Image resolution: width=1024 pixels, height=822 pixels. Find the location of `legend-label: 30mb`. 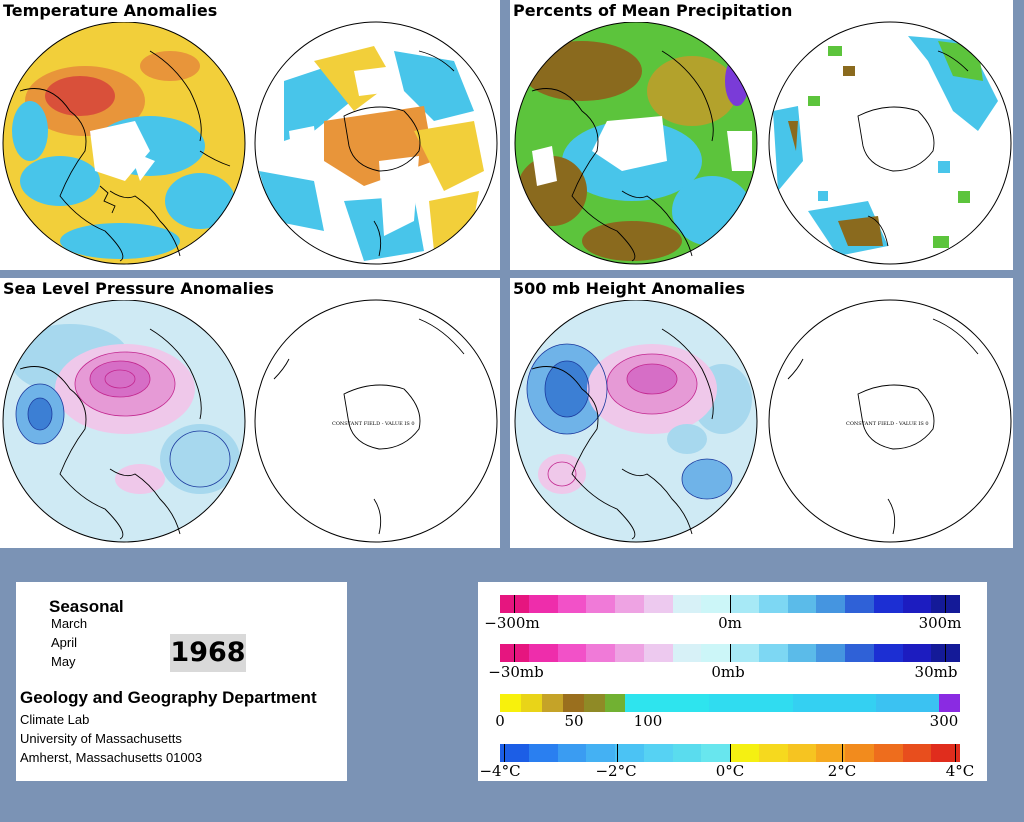

legend-label: 30mb is located at coordinates (936, 672).